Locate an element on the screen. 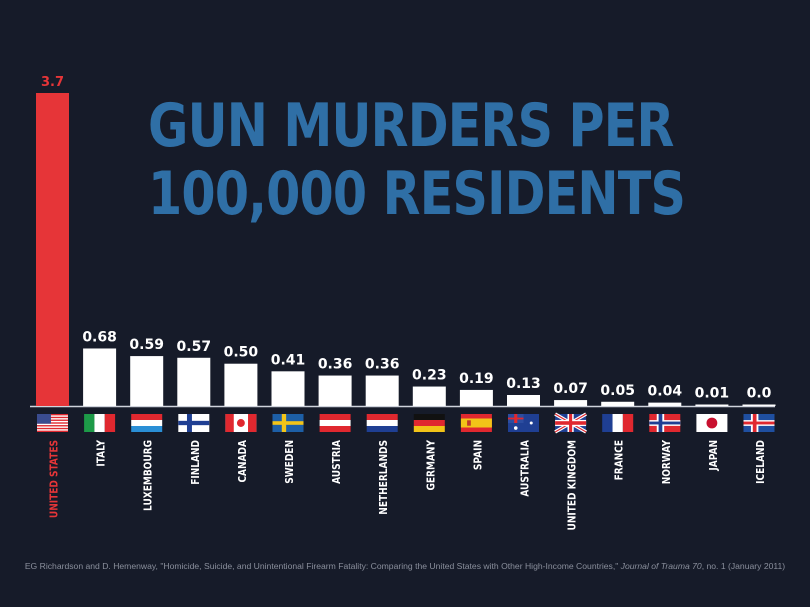  title-line-2: 100,000 RESIDENTS is located at coordinates (417, 194).